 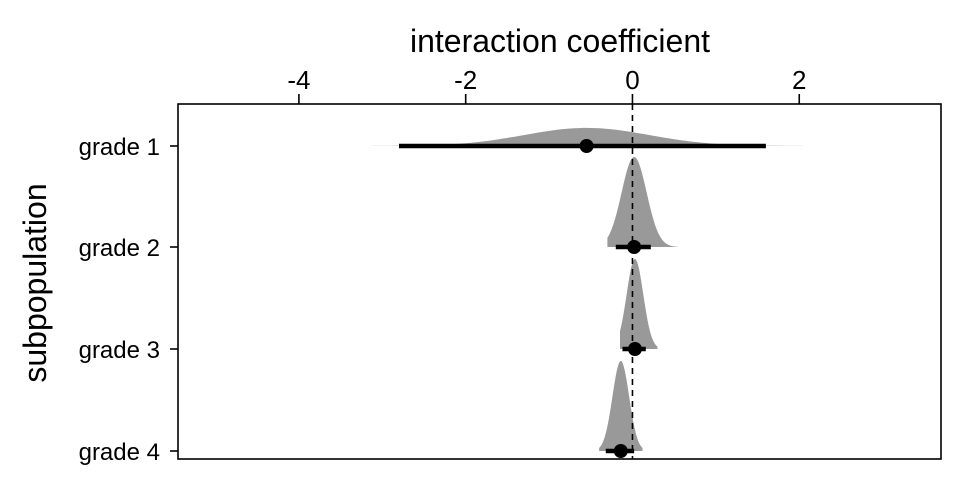 I want to click on y-tick-label: grade 2, so click(x=119, y=248).